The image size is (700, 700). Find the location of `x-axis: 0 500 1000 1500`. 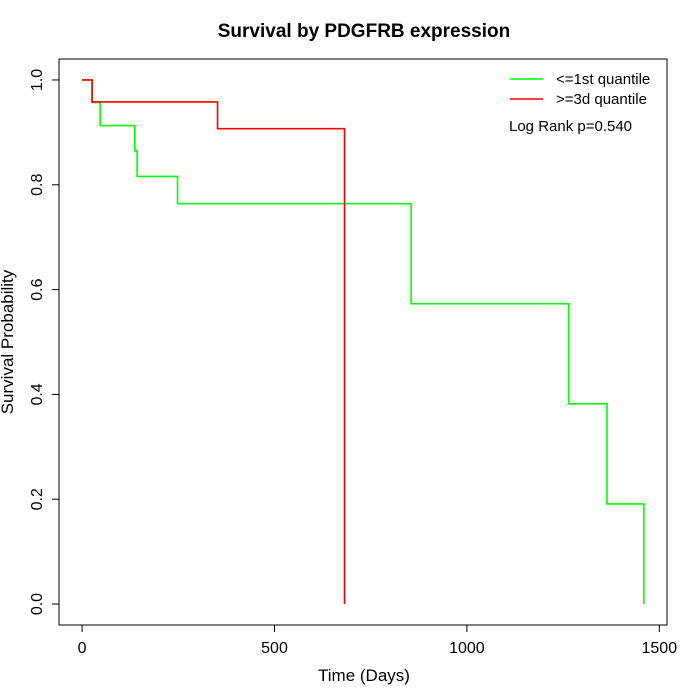

x-axis: 0 500 1000 1500 is located at coordinates (378, 641).